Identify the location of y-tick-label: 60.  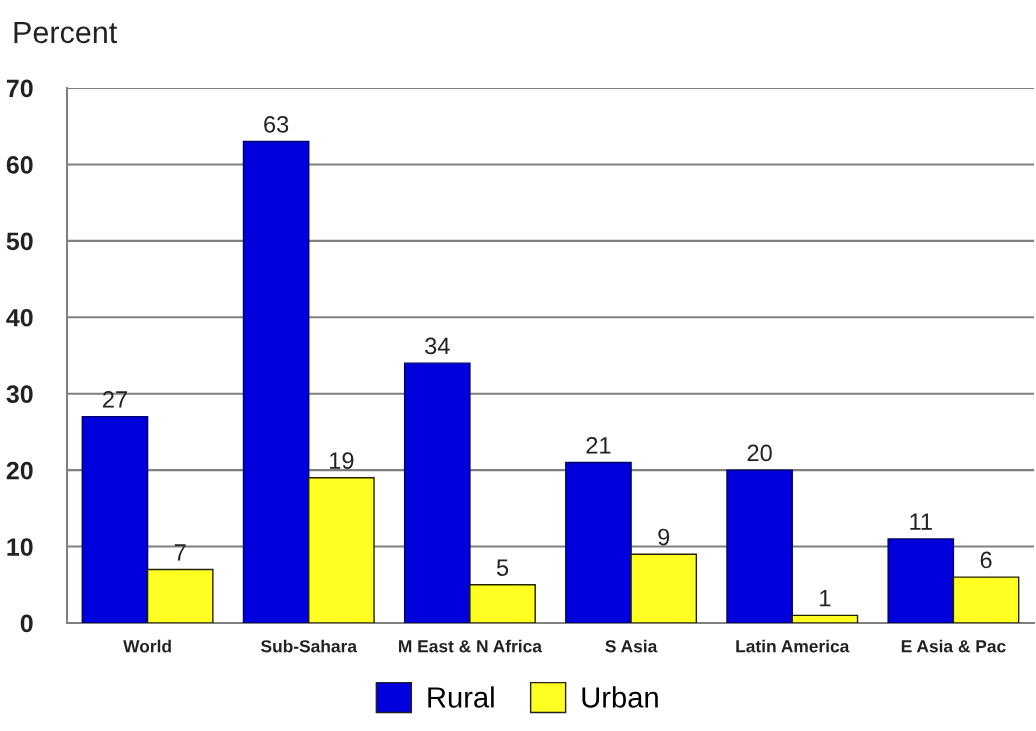
(19, 165).